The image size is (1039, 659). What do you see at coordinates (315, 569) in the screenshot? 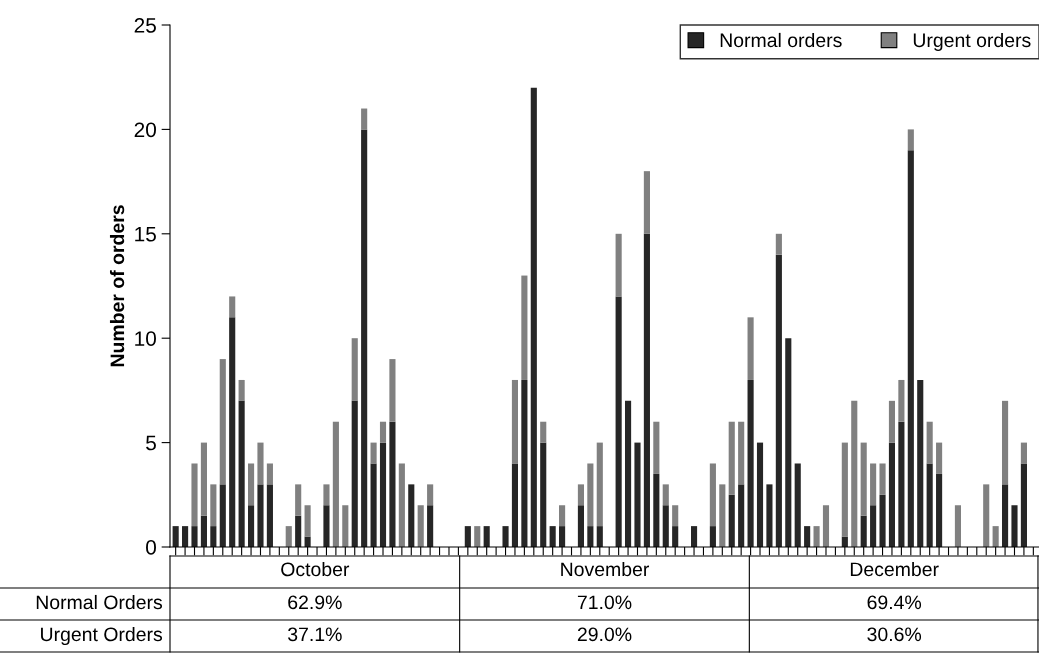
I see `text: October` at bounding box center [315, 569].